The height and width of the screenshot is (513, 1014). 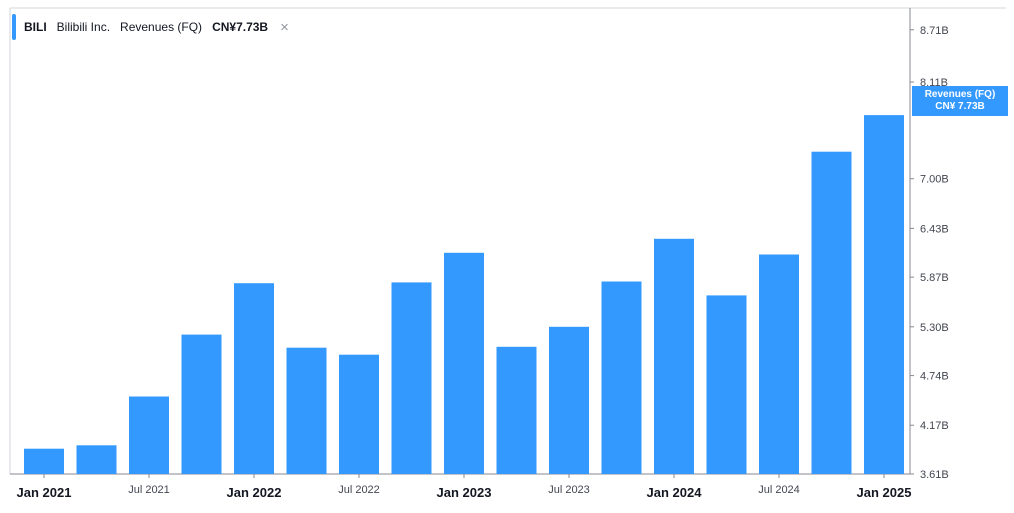 What do you see at coordinates (569, 490) in the screenshot?
I see `x-tick-label: Jul 2023` at bounding box center [569, 490].